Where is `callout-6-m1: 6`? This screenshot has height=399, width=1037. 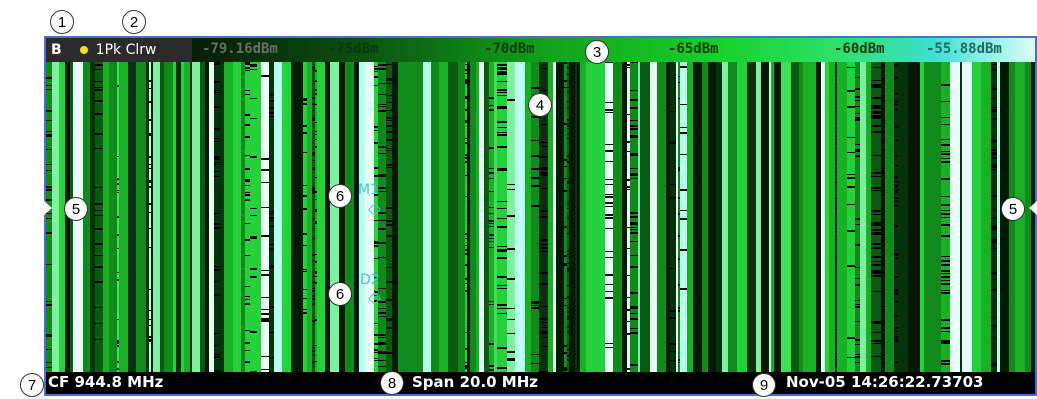 callout-6-m1: 6 is located at coordinates (340, 196).